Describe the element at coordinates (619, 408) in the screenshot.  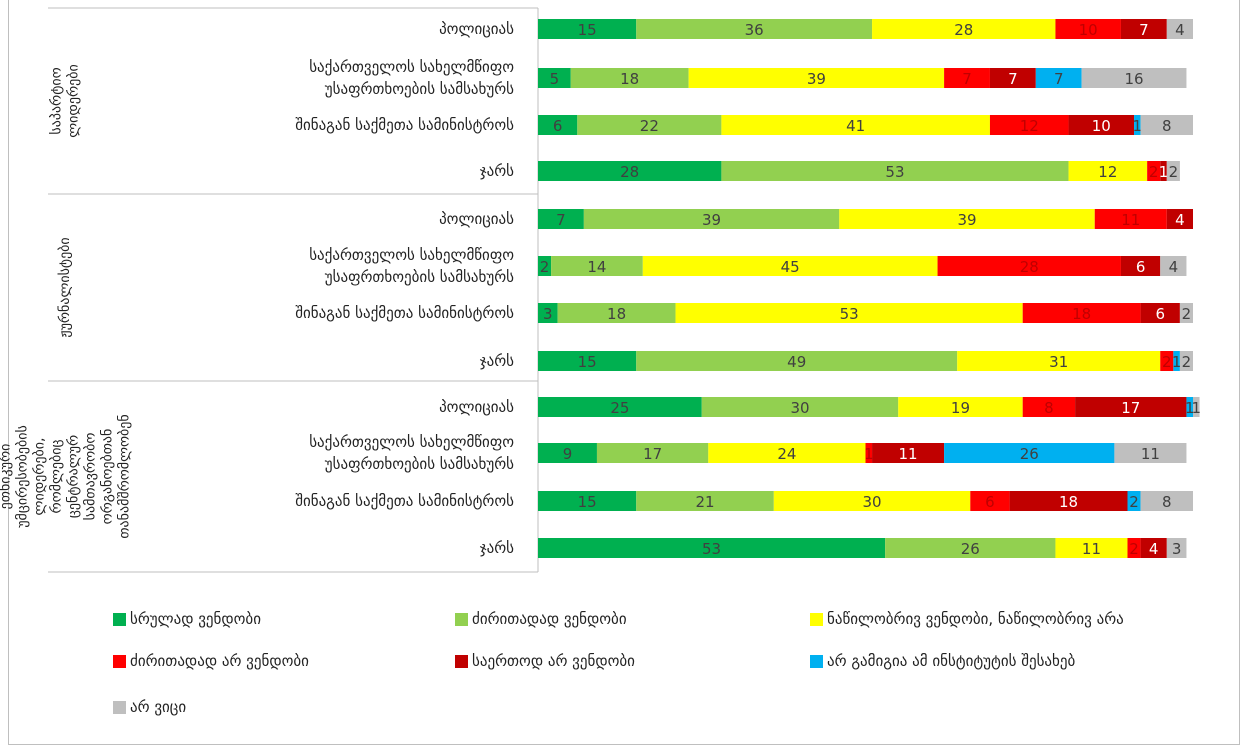
I see `data-label: 25` at that location.